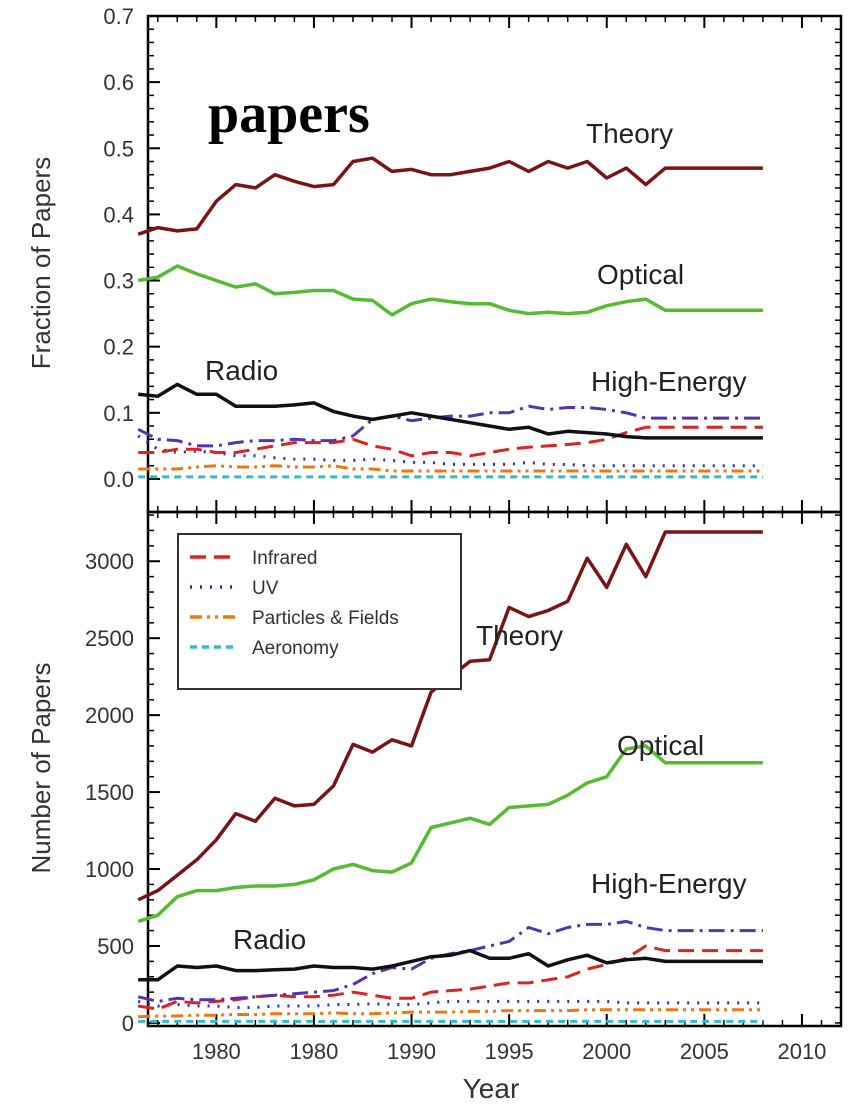 The height and width of the screenshot is (1106, 858). What do you see at coordinates (519, 635) in the screenshot?
I see `count-label-theory: Theory` at bounding box center [519, 635].